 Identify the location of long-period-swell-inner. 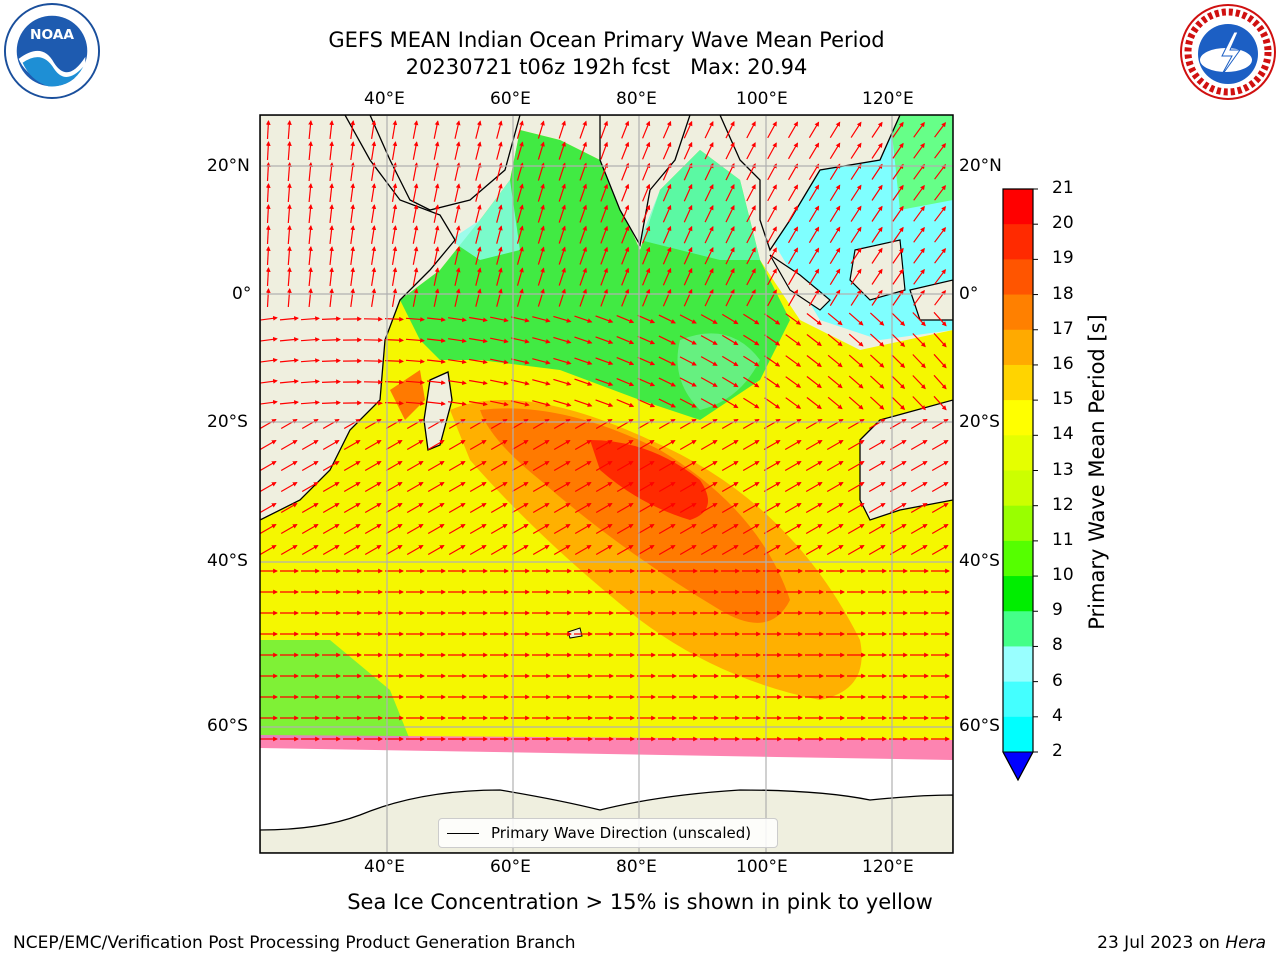
(635, 515).